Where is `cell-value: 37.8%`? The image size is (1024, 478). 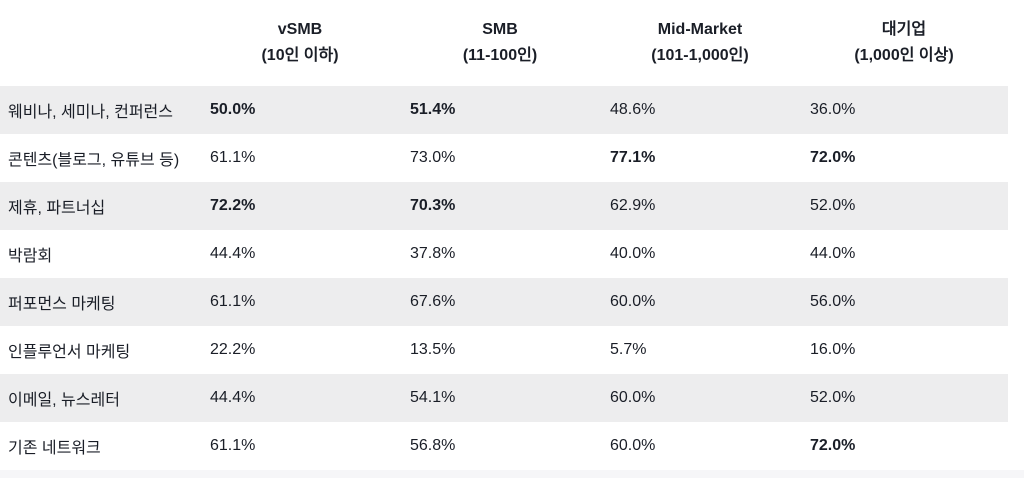 cell-value: 37.8% is located at coordinates (433, 253).